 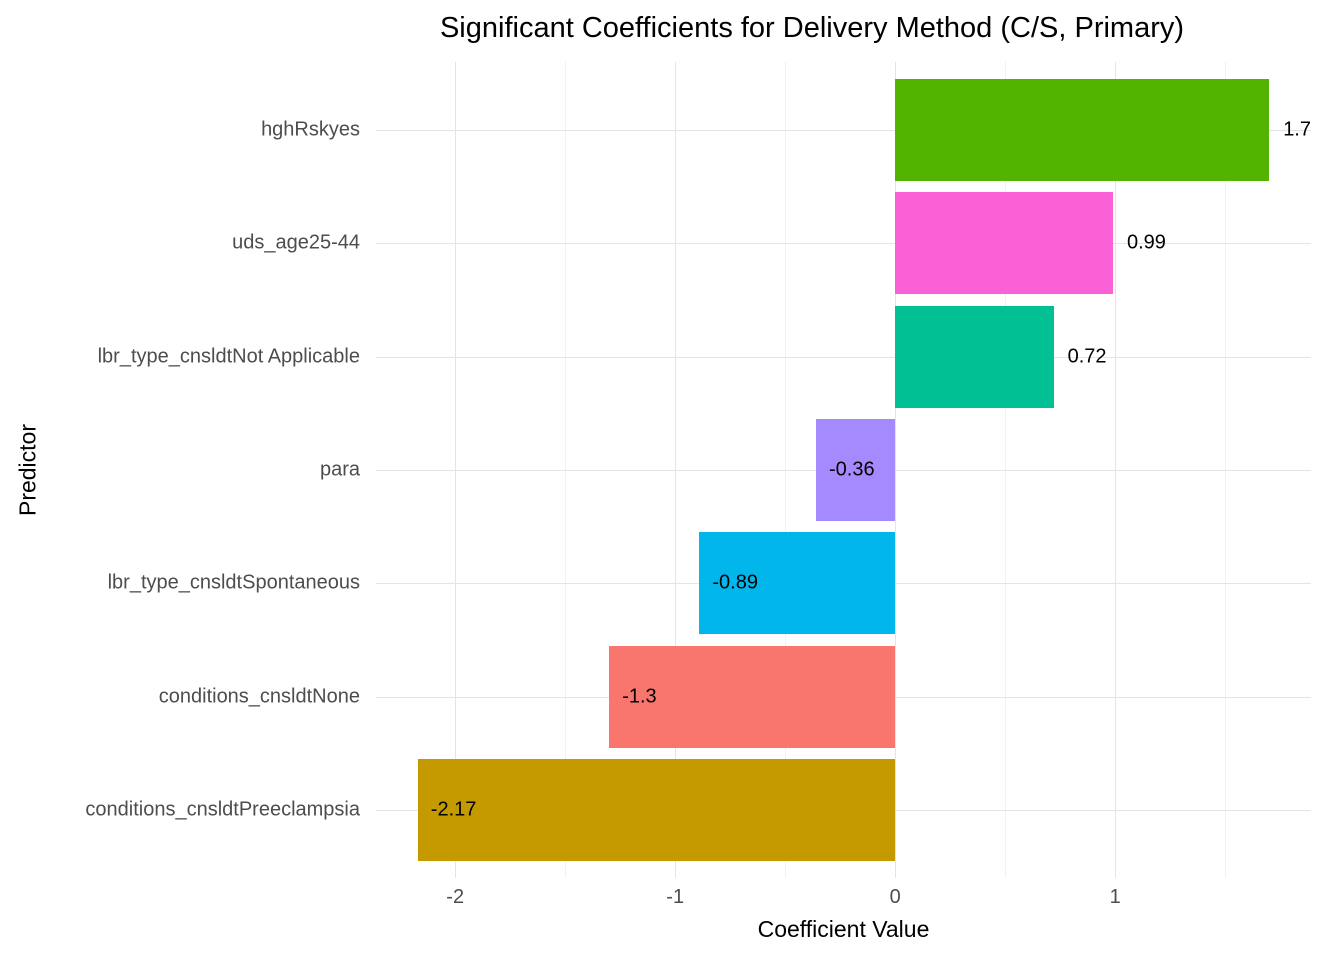 What do you see at coordinates (843, 929) in the screenshot?
I see `x-axis-title: Coefficient Value` at bounding box center [843, 929].